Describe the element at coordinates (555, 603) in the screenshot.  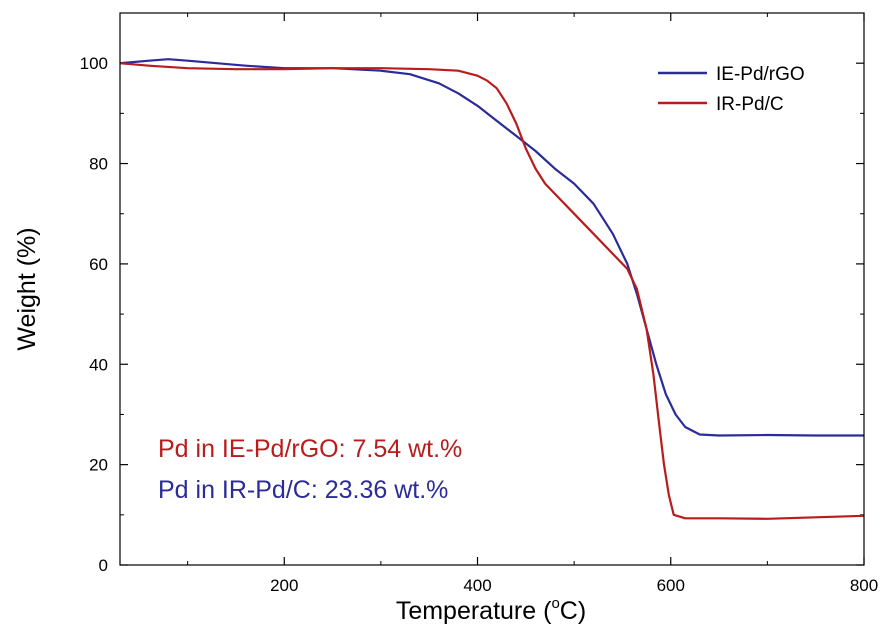
I see `x-axis-title-super: o` at that location.